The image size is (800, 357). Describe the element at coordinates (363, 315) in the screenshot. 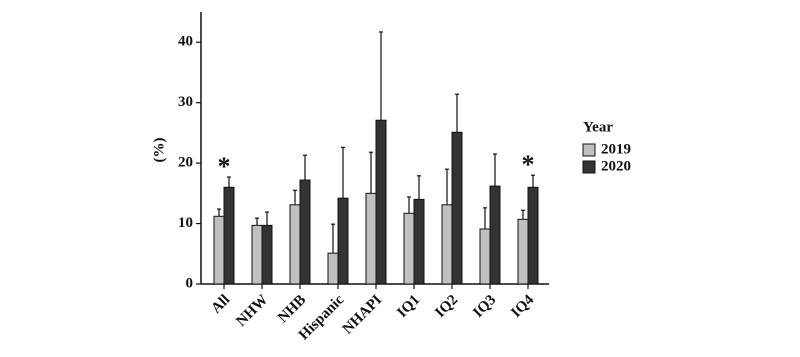

I see `x-tick-label: NHAPI` at that location.